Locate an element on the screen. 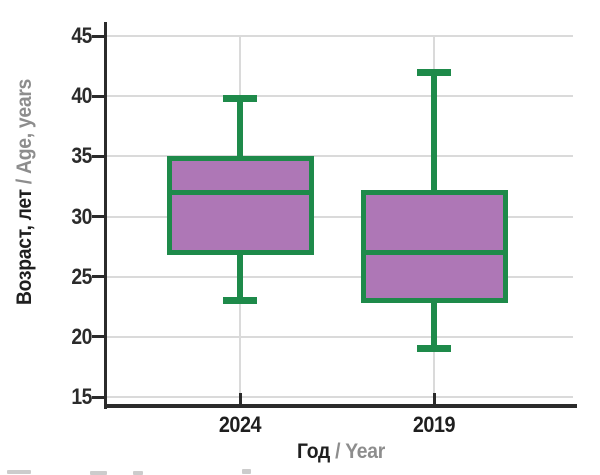 Image resolution: width=600 pixels, height=475 pixels. y-axis-title-english: Age, years is located at coordinates (24, 126).